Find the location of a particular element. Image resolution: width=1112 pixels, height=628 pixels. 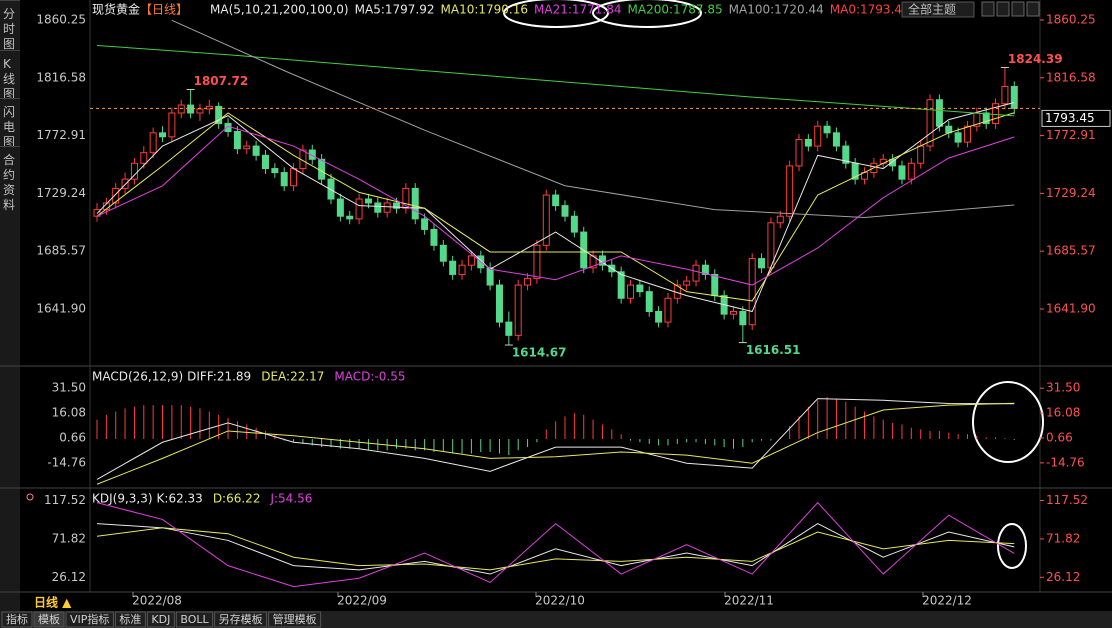

side-bar is located at coordinates (10, 306).